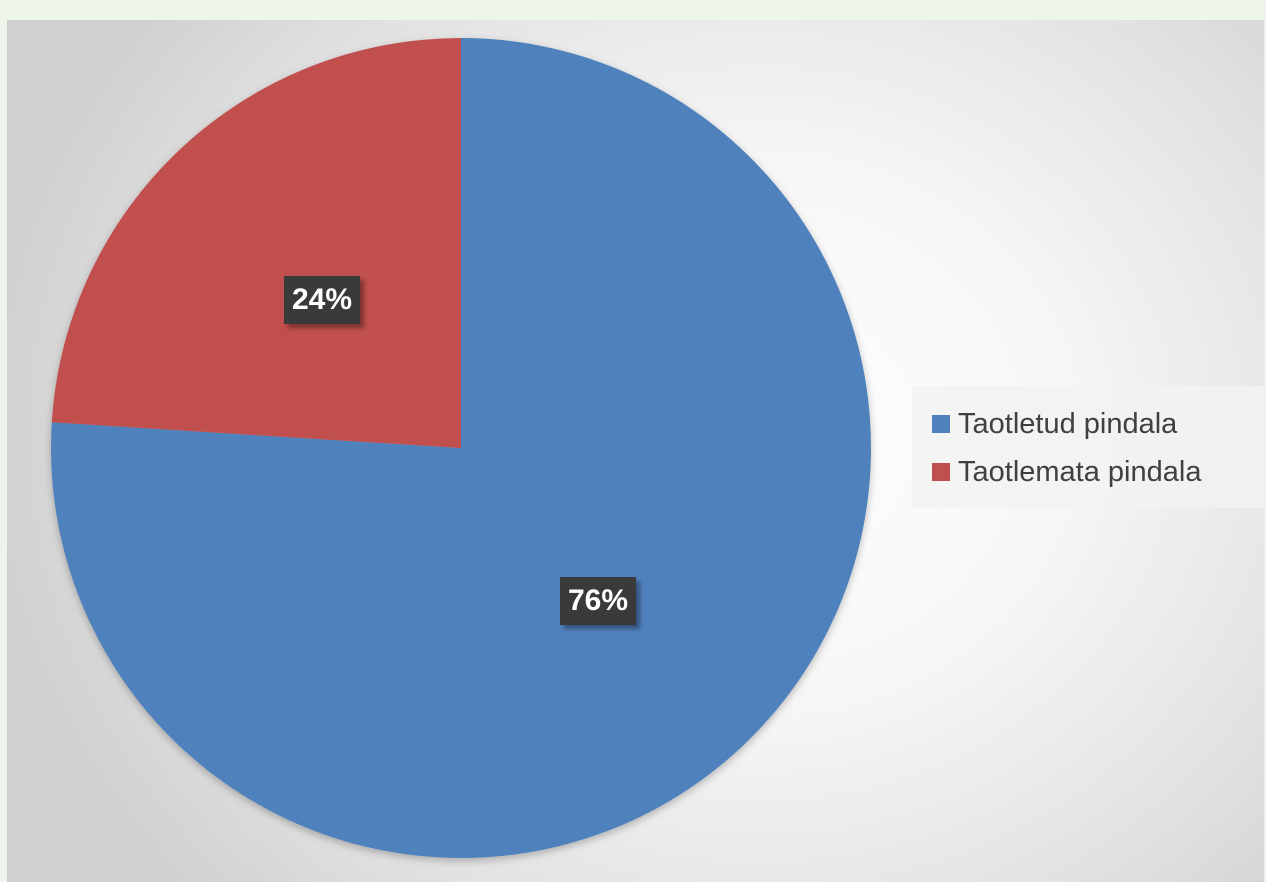  Describe the element at coordinates (598, 601) in the screenshot. I see `data-label-taotletud: 76%` at that location.